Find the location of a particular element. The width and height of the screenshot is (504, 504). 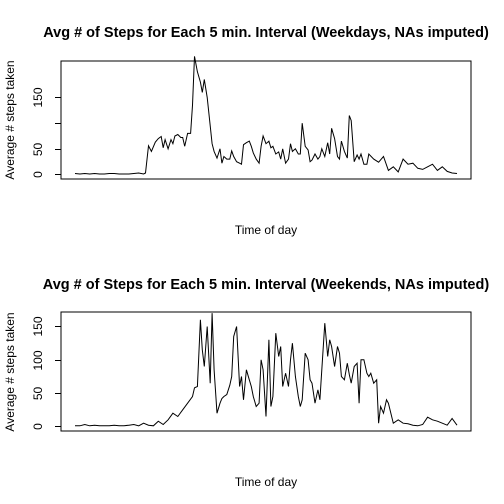

y-axis: 0 50 100 150 is located at coordinates (46, 373).